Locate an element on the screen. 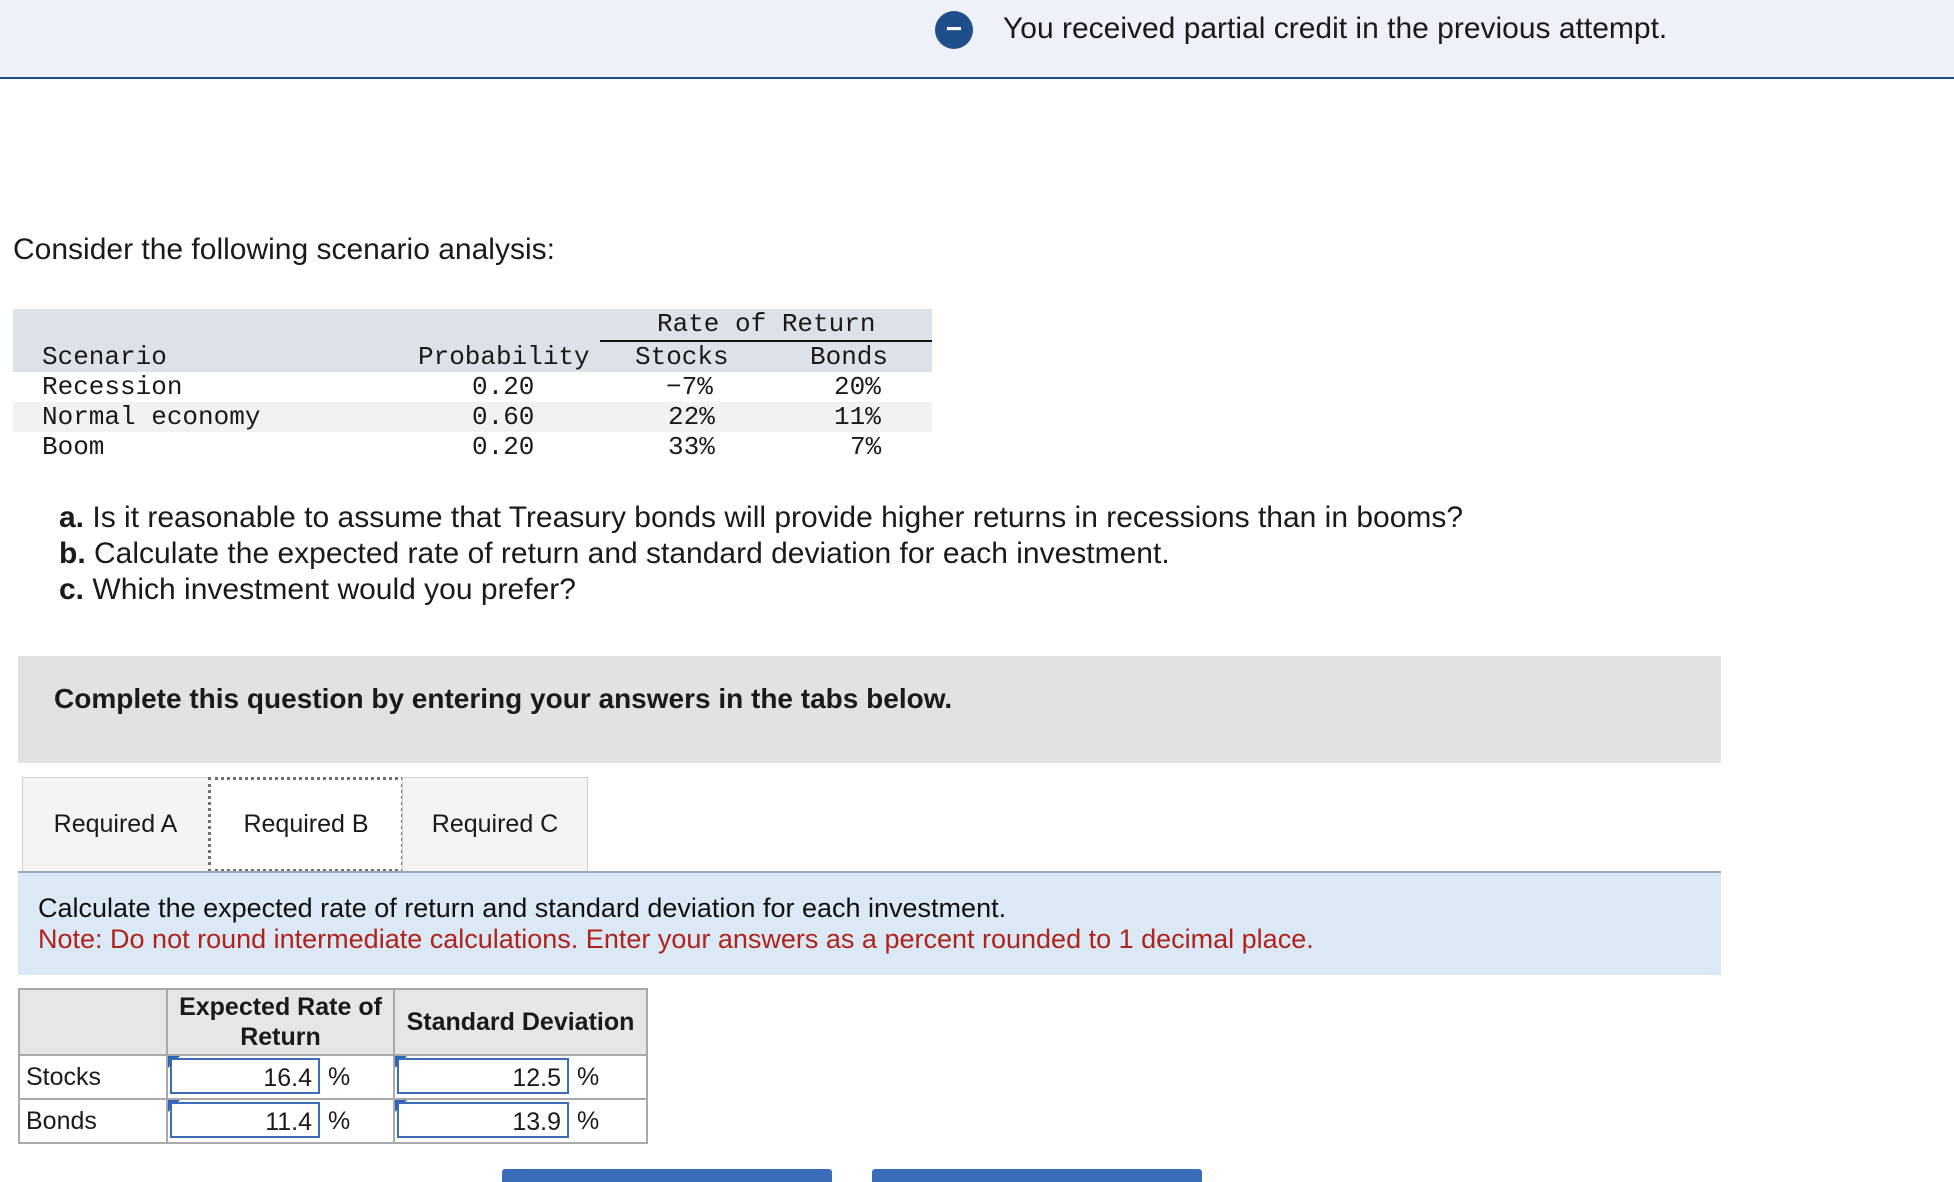 The width and height of the screenshot is (1954, 1182). question-text: Which investment would you prefer? is located at coordinates (334, 589).